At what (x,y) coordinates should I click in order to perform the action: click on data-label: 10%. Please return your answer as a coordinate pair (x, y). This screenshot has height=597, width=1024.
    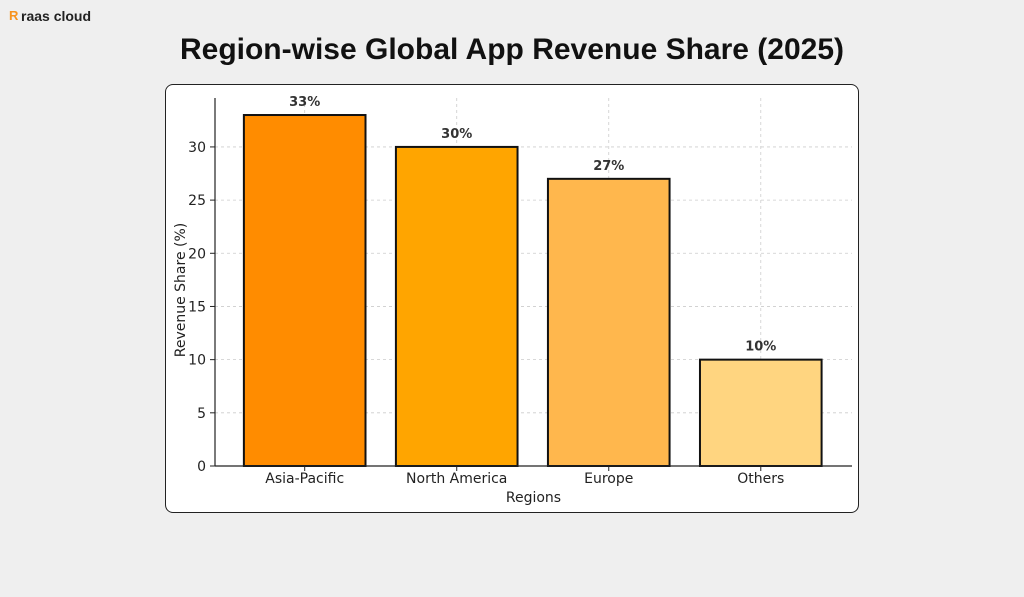
    Looking at the image, I should click on (760, 347).